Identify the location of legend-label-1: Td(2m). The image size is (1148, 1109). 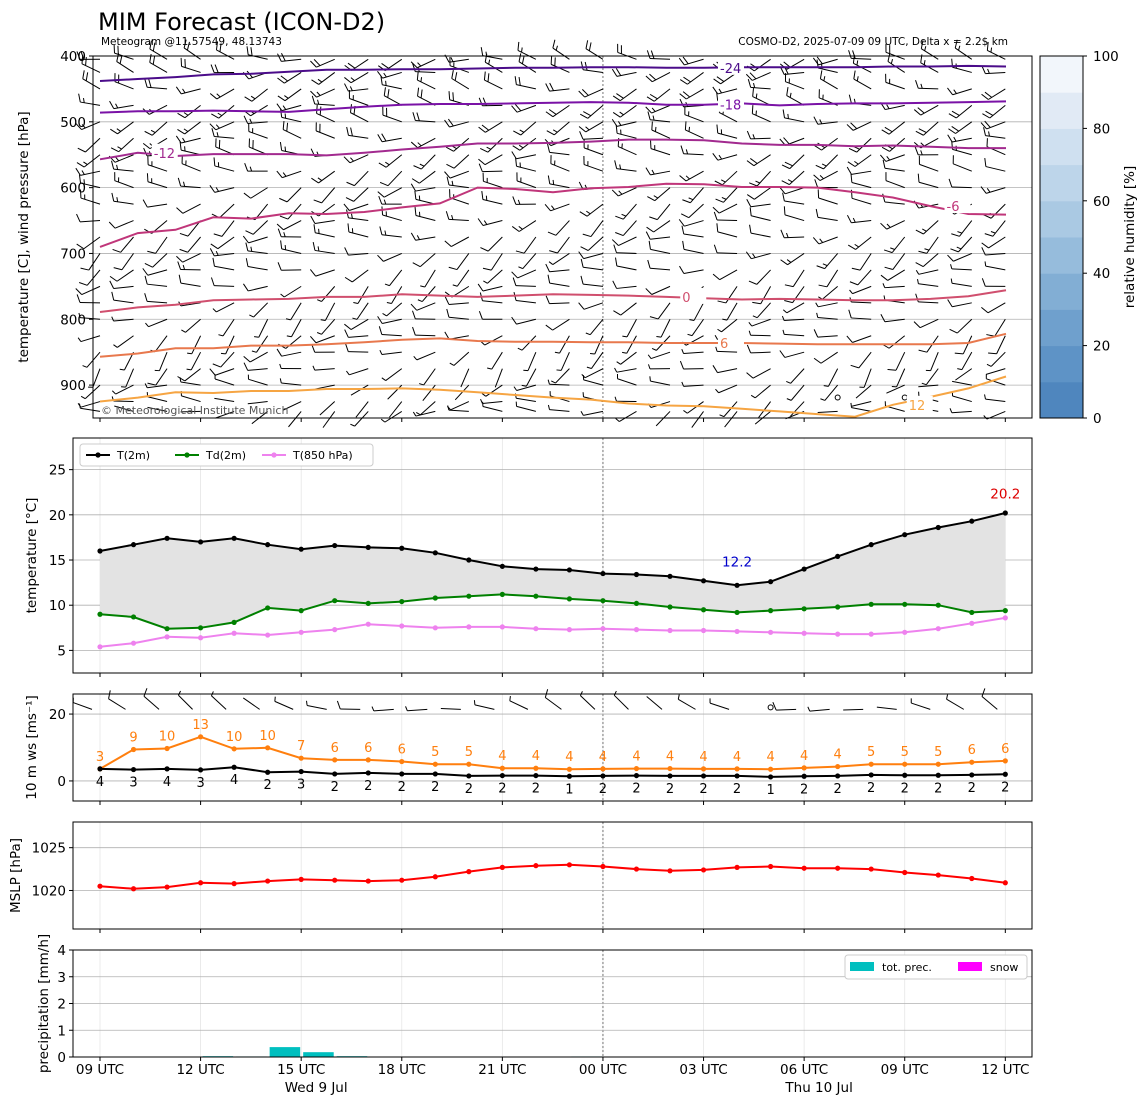
(225, 455).